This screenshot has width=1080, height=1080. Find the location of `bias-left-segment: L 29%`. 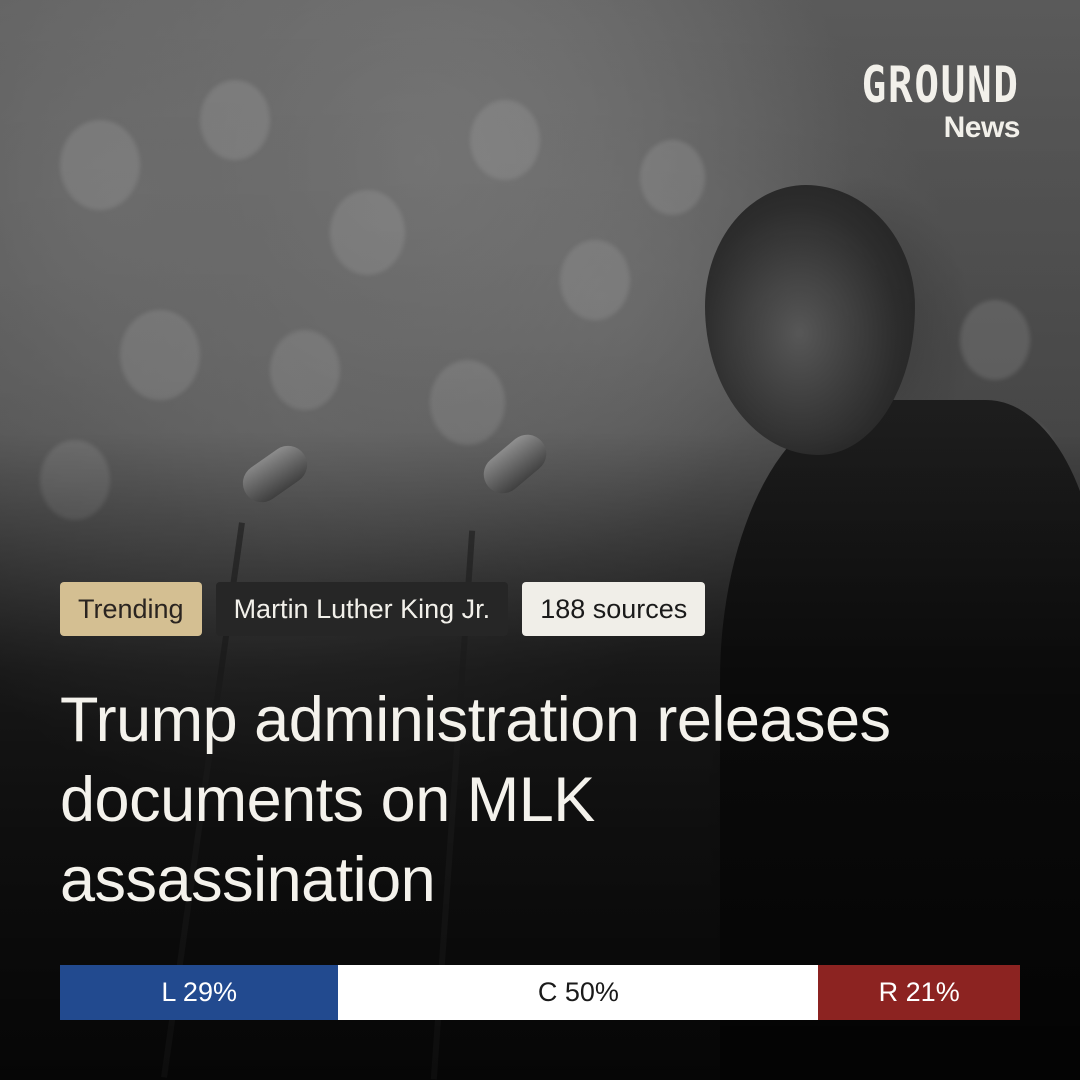

bias-left-segment: L 29% is located at coordinates (199, 992).